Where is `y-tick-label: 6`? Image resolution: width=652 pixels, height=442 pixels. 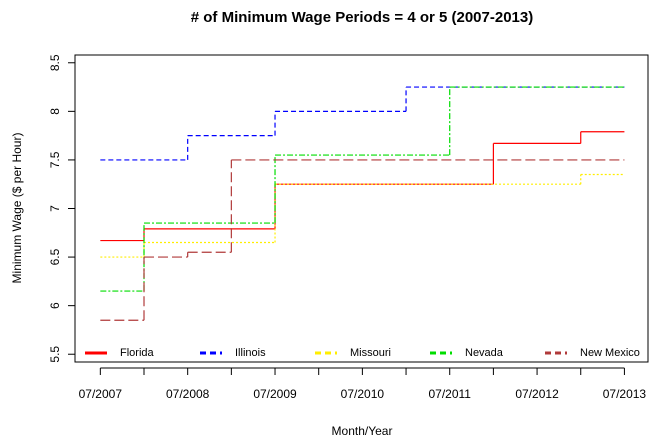 y-tick-label: 6 is located at coordinates (55, 305).